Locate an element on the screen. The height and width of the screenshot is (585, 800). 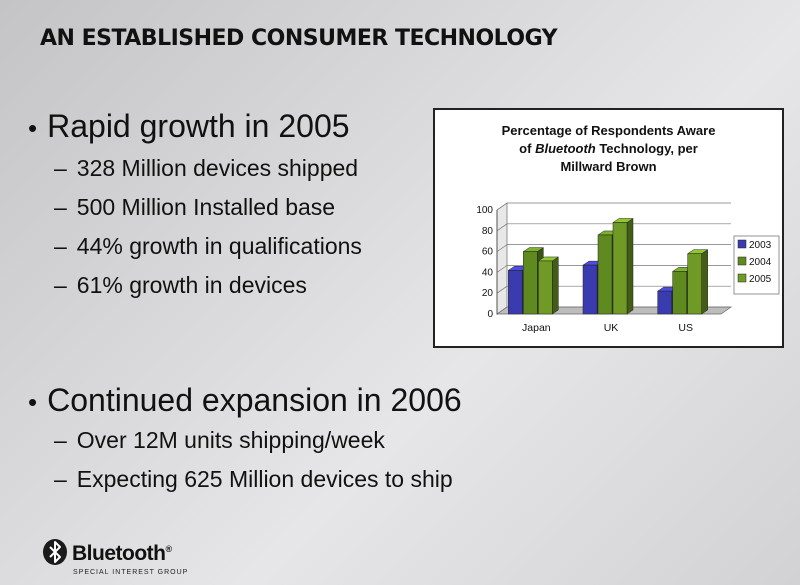
bar-2004-UK is located at coordinates (605, 274).